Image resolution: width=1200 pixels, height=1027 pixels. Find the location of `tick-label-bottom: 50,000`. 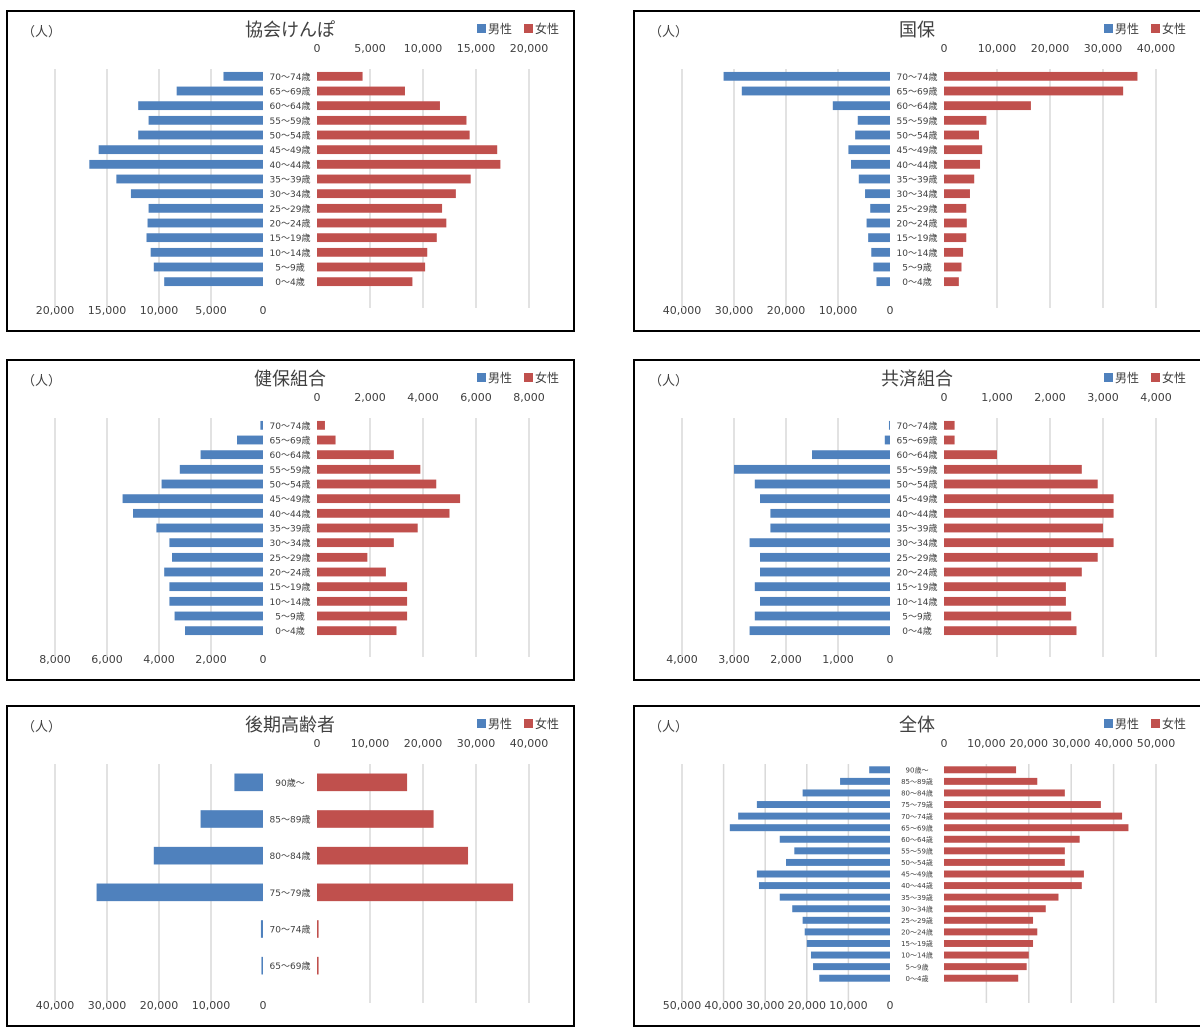

tick-label-bottom: 50,000 is located at coordinates (682, 1005).